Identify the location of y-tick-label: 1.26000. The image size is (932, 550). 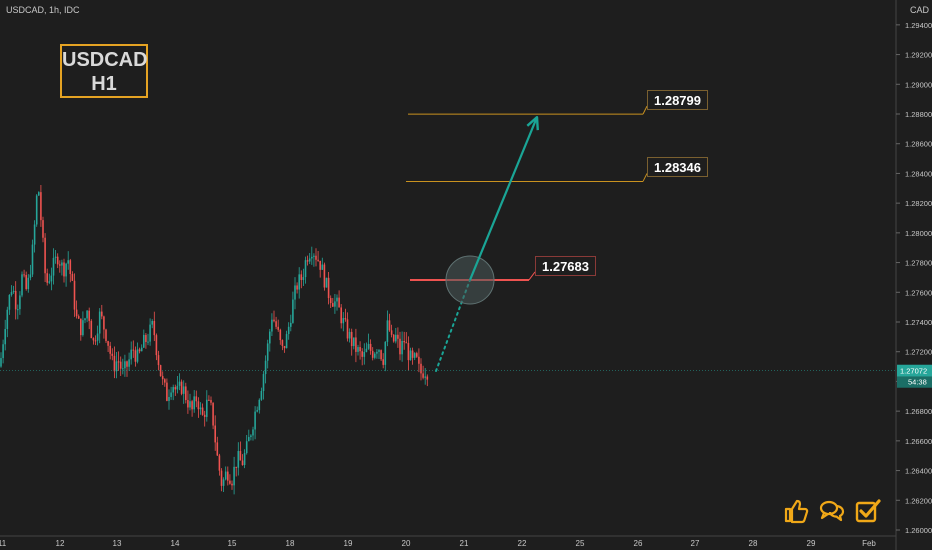
(918, 530).